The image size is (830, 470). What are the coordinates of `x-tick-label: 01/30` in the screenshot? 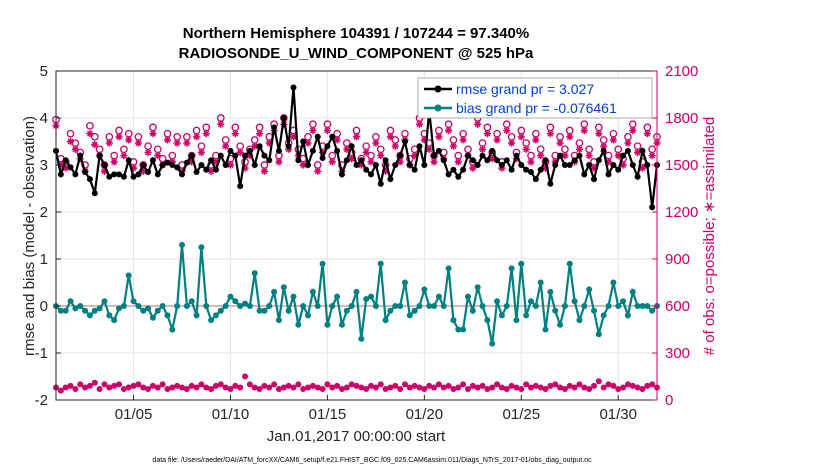 It's located at (618, 414).